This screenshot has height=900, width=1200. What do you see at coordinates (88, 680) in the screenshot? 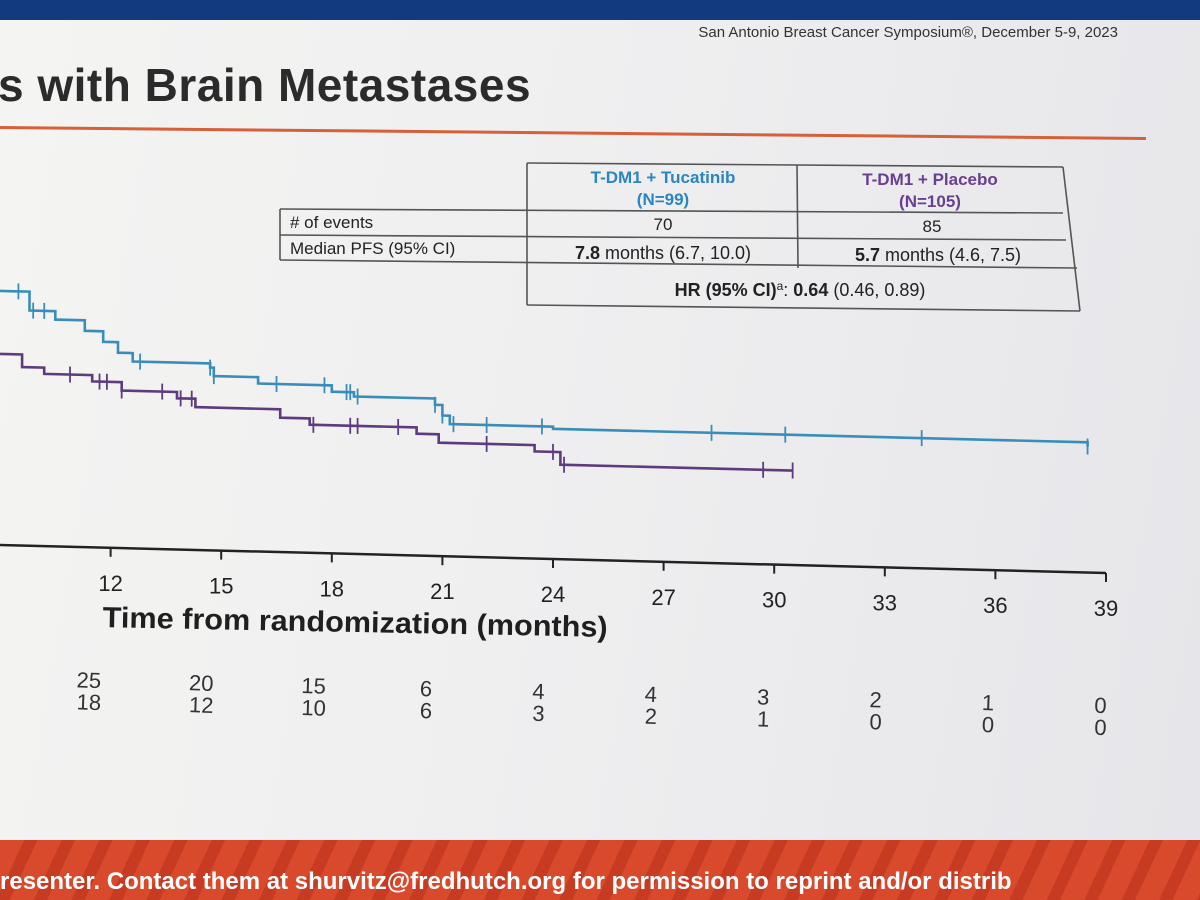
I see `at-risk-tucatinib: 25` at bounding box center [88, 680].